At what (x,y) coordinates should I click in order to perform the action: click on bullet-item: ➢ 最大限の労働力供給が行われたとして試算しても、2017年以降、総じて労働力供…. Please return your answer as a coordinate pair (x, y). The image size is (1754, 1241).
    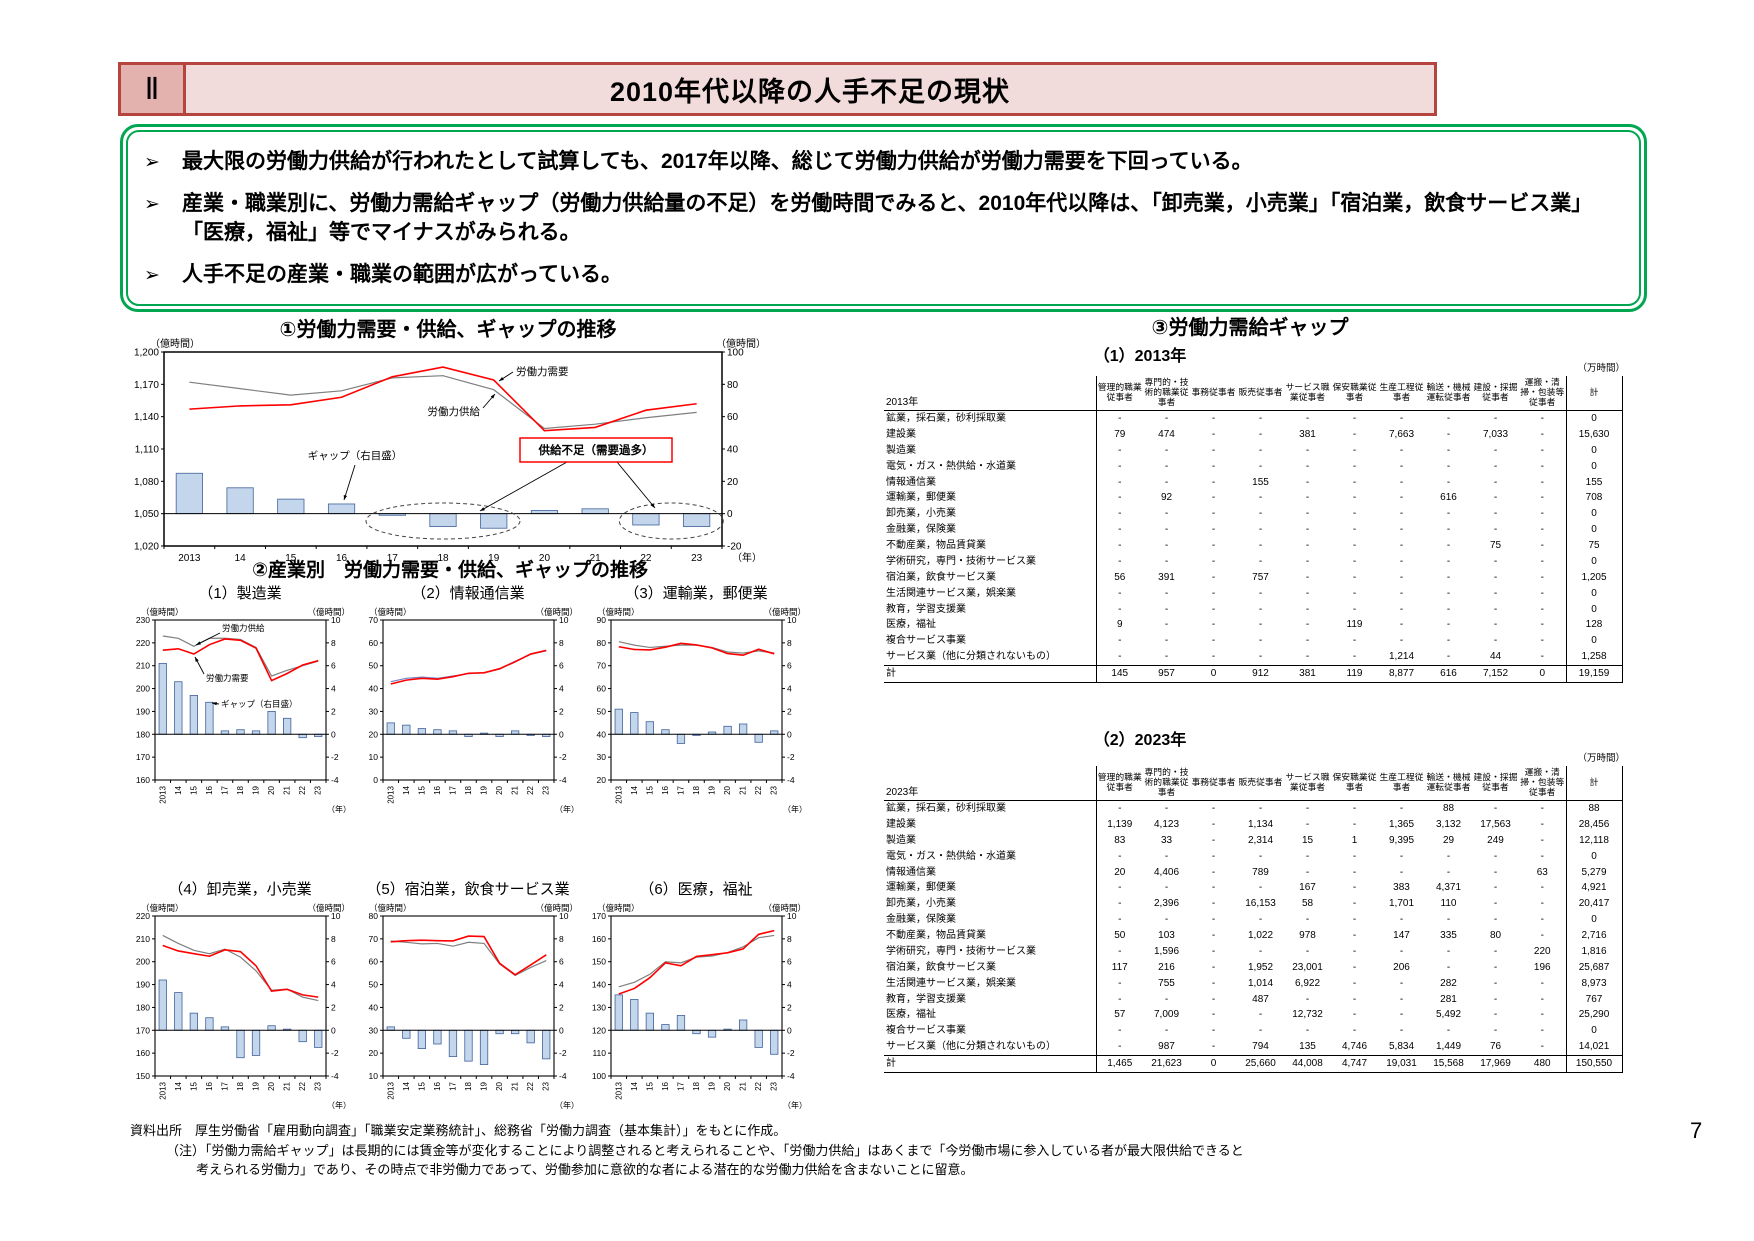
    Looking at the image, I should click on (879, 162).